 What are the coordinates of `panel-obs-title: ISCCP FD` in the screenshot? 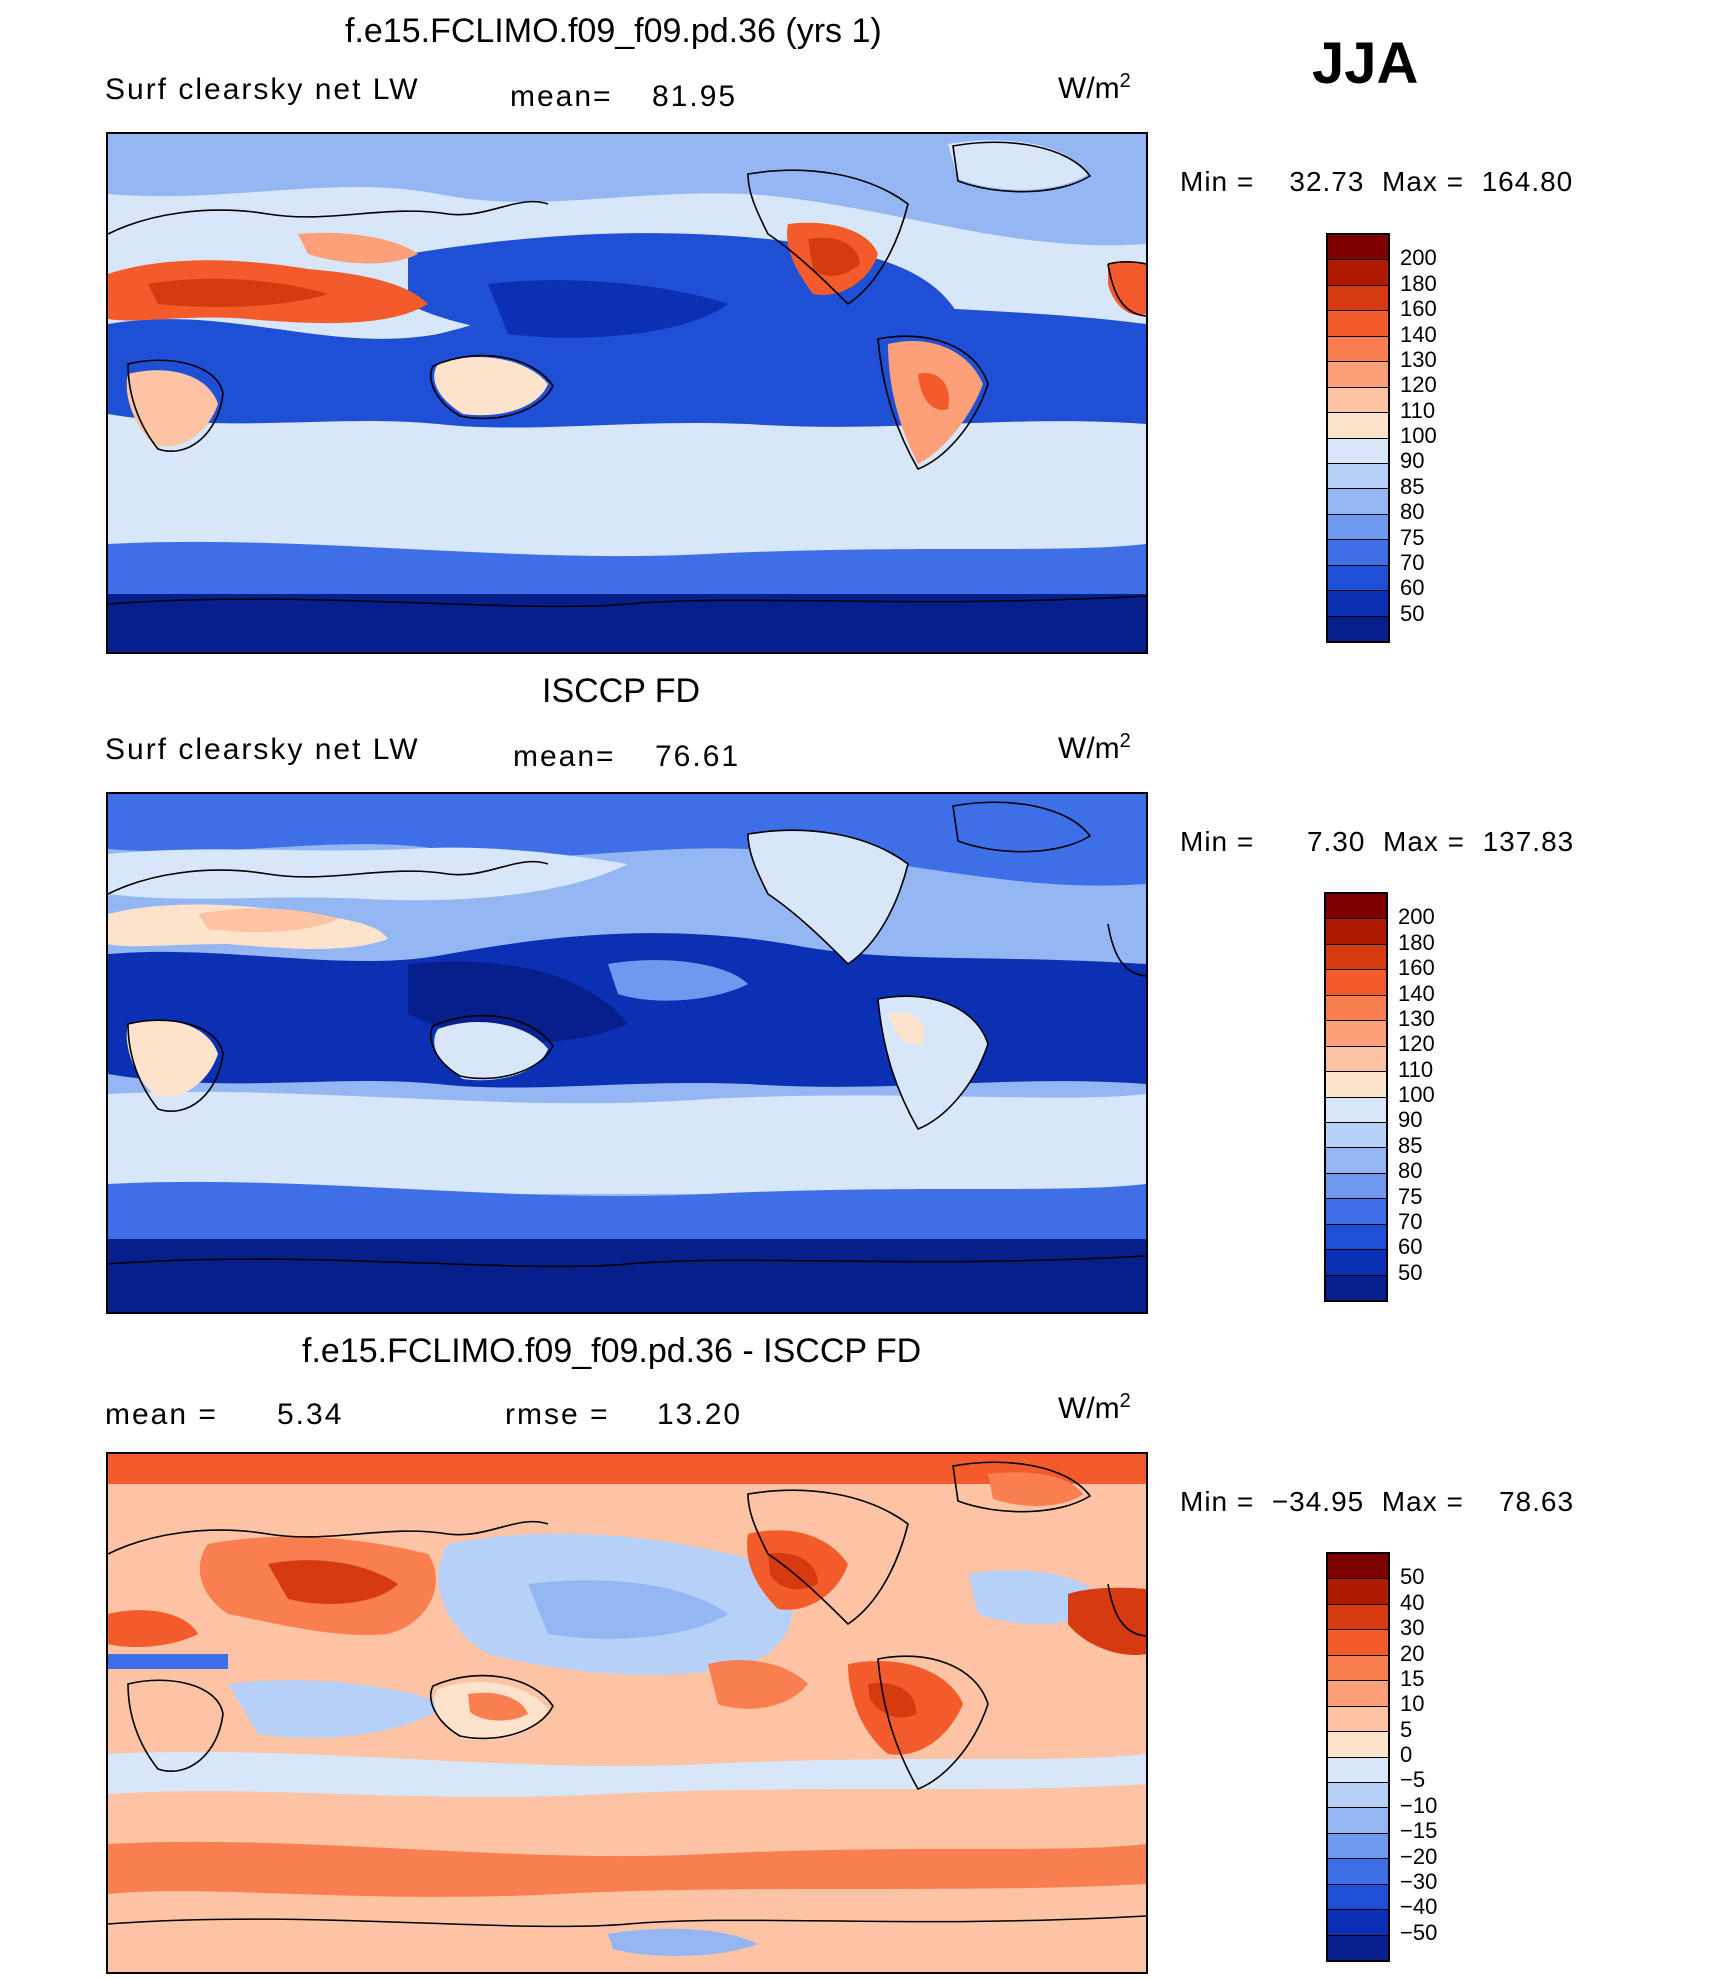 It's located at (621, 691).